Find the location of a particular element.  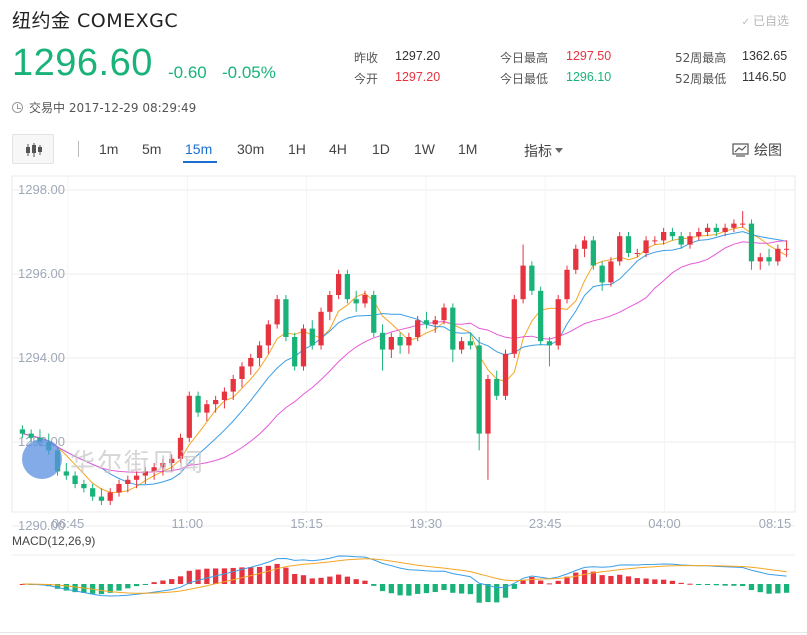

macd-dea-line is located at coordinates (404, 576).